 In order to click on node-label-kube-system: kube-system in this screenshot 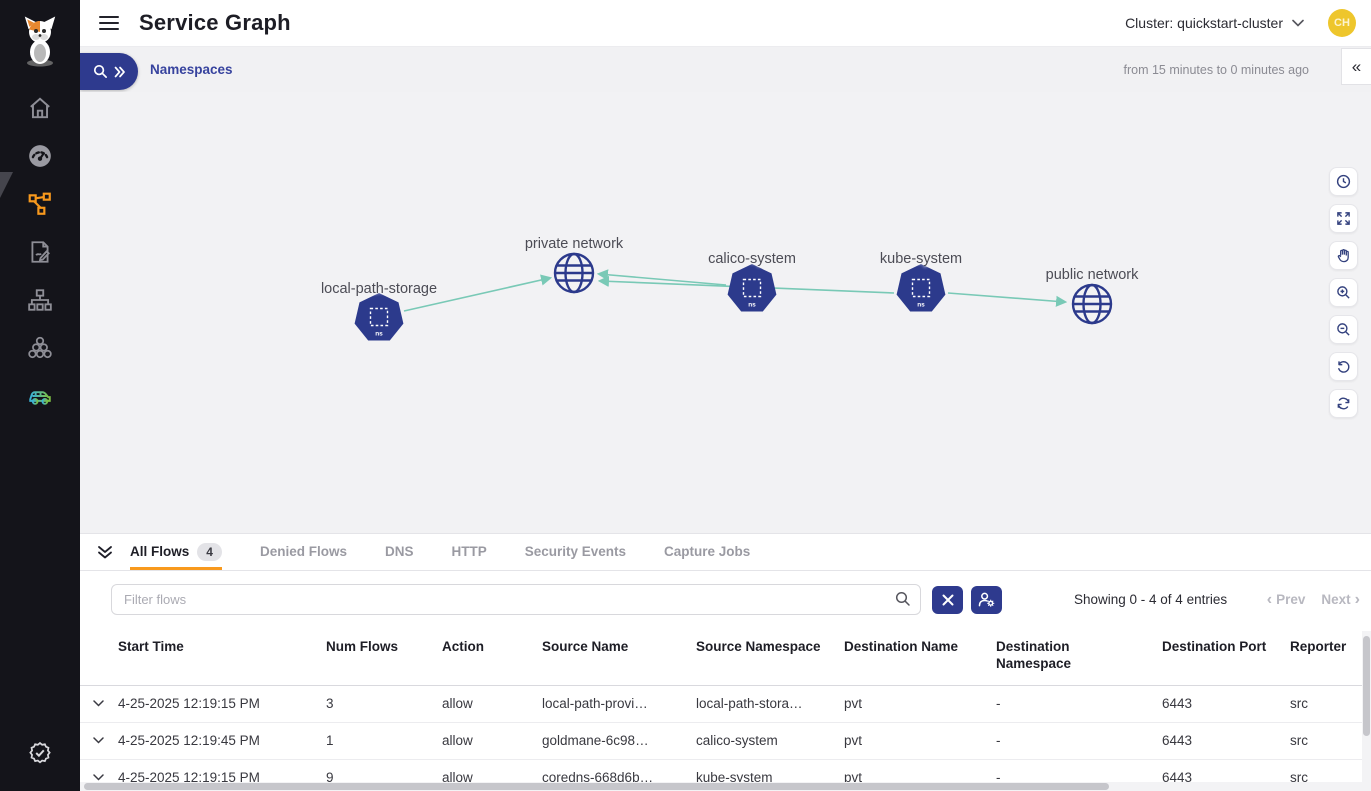, I will do `click(921, 259)`.